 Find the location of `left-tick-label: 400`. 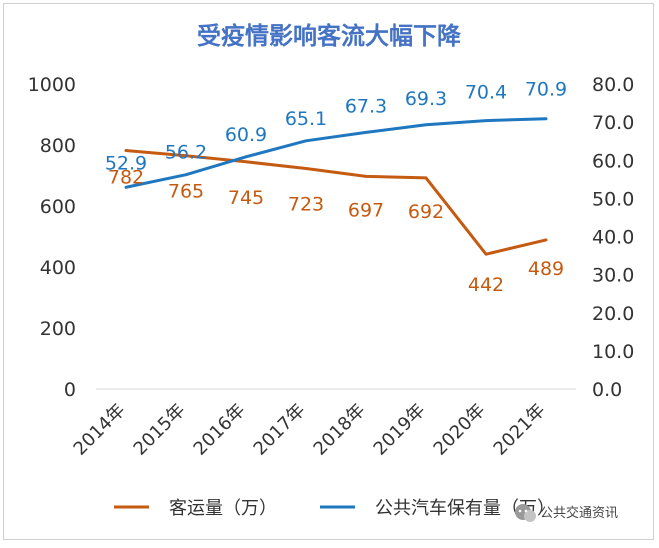

left-tick-label: 400 is located at coordinates (58, 268).